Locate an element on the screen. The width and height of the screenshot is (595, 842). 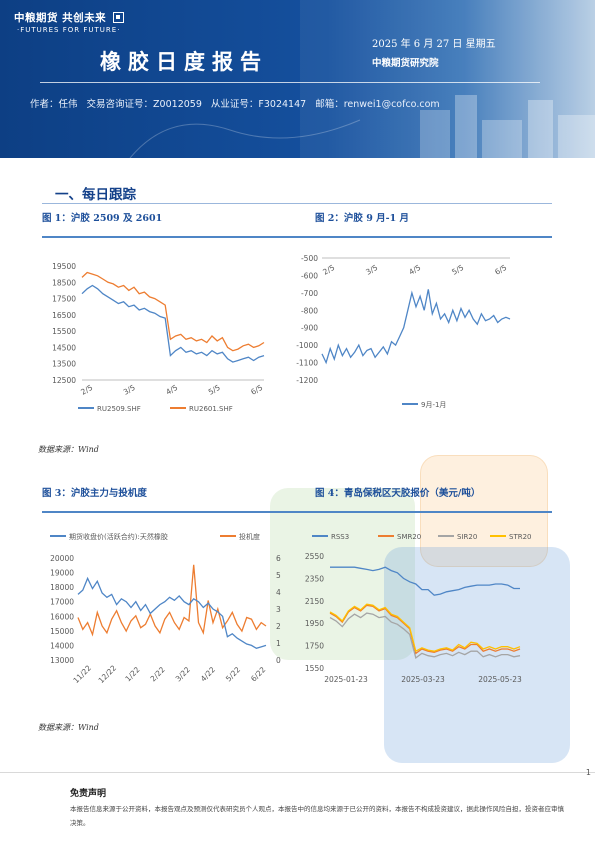
series-line-rss3 is located at coordinates (425, 581).